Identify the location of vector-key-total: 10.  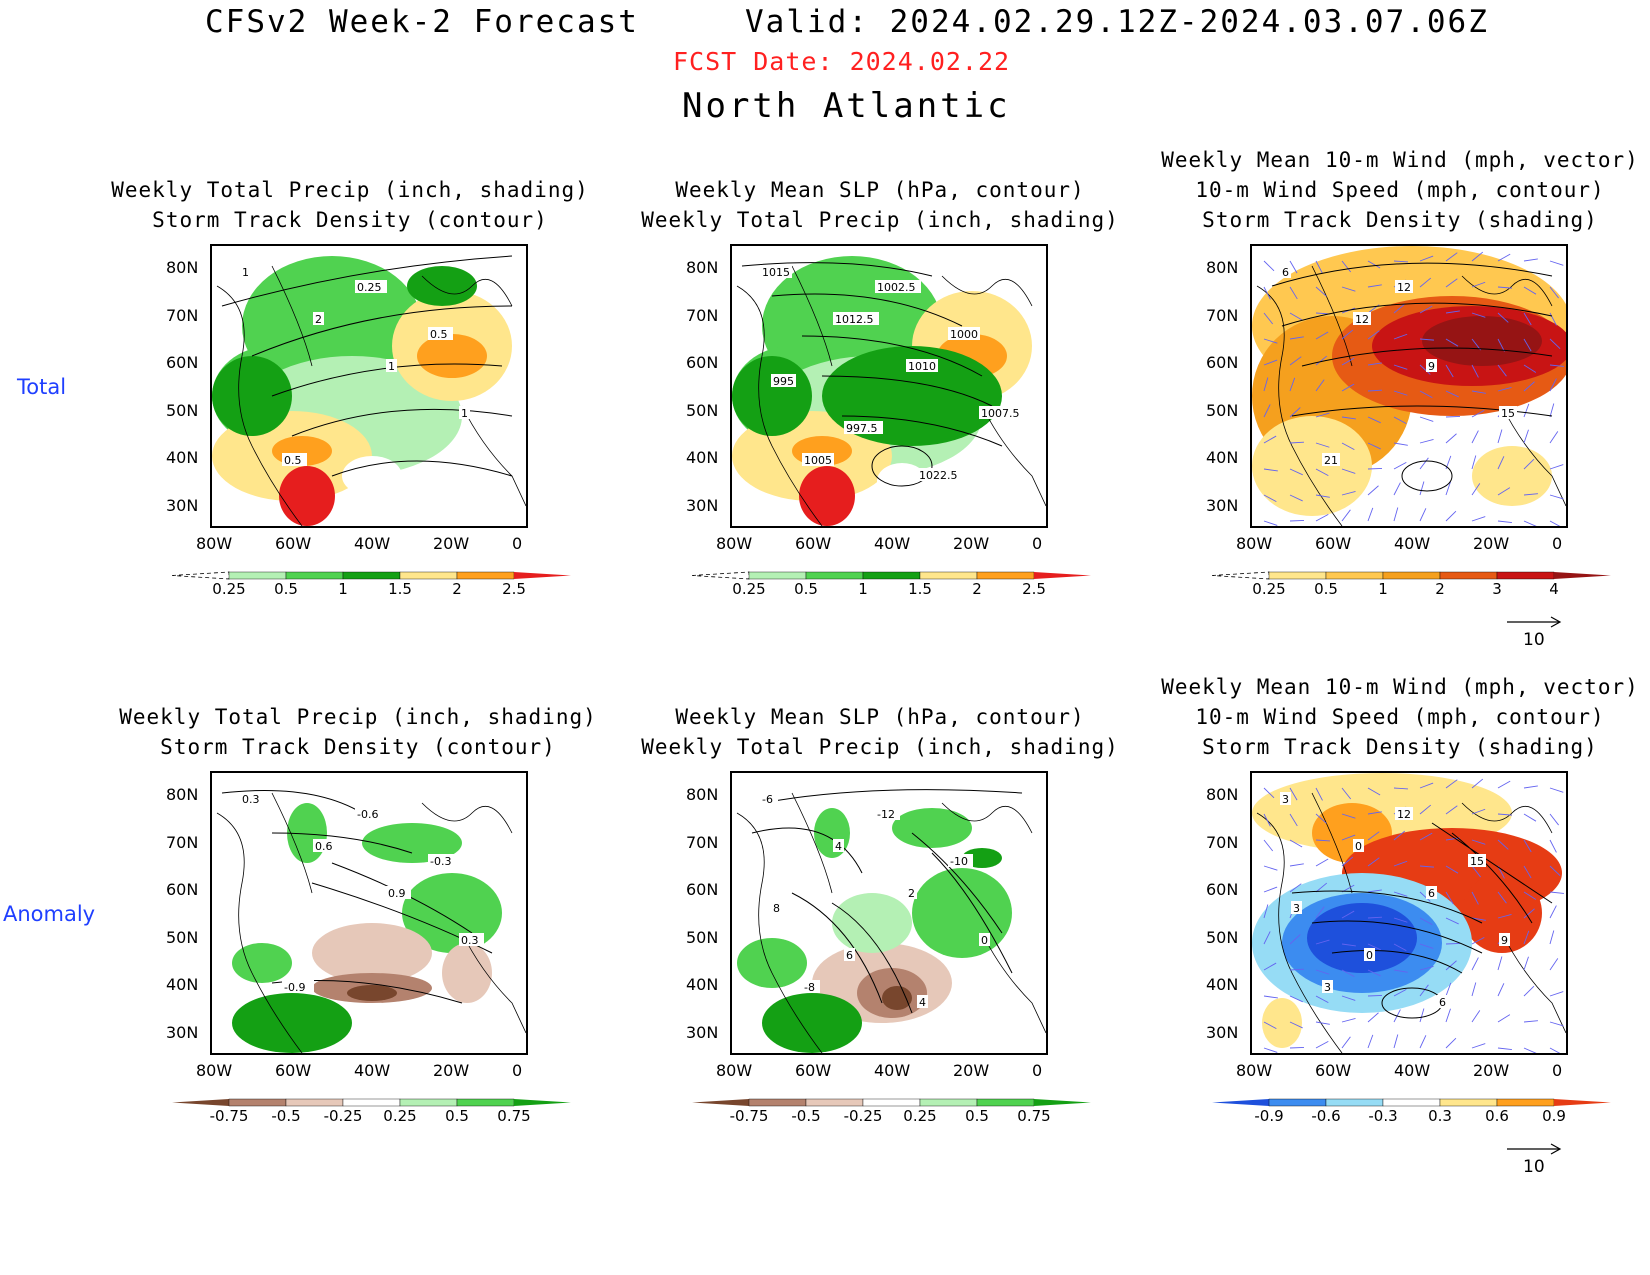
(1535, 633).